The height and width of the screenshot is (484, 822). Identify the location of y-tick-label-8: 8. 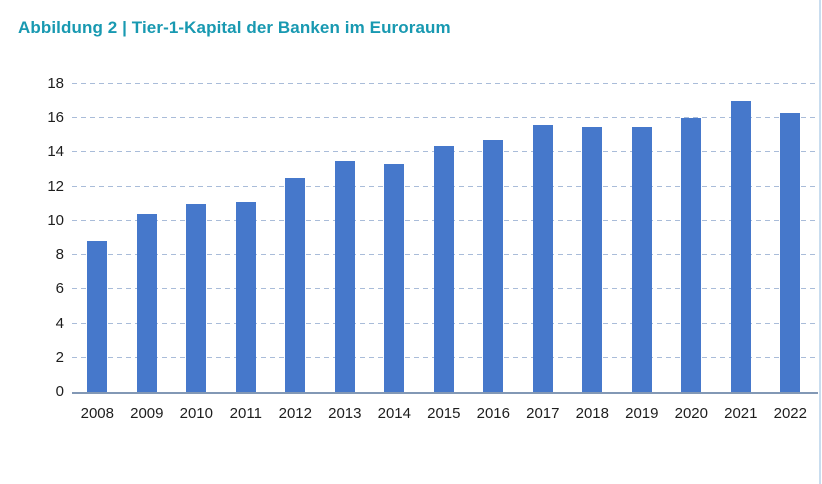
(59, 255).